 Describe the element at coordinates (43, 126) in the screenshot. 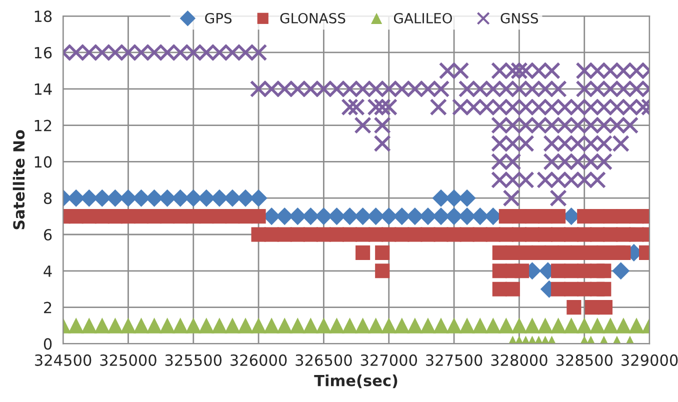

I see `y-tick-label: 12` at that location.